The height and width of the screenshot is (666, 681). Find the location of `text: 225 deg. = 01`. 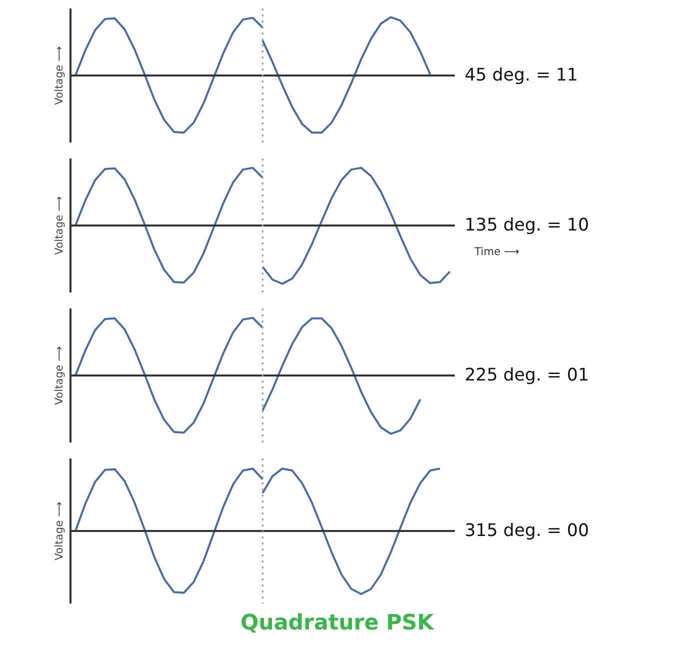

text: 225 deg. = 01 is located at coordinates (526, 376).